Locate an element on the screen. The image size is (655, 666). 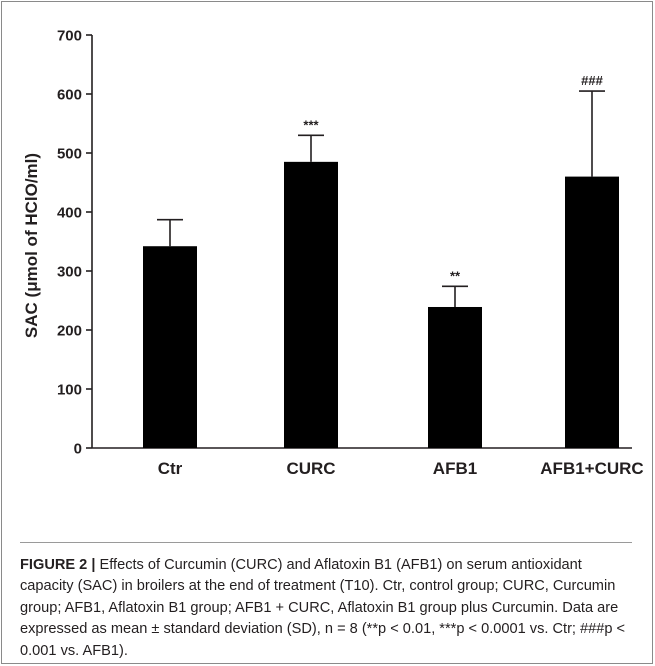
x-tick-label: Ctr is located at coordinates (170, 468).